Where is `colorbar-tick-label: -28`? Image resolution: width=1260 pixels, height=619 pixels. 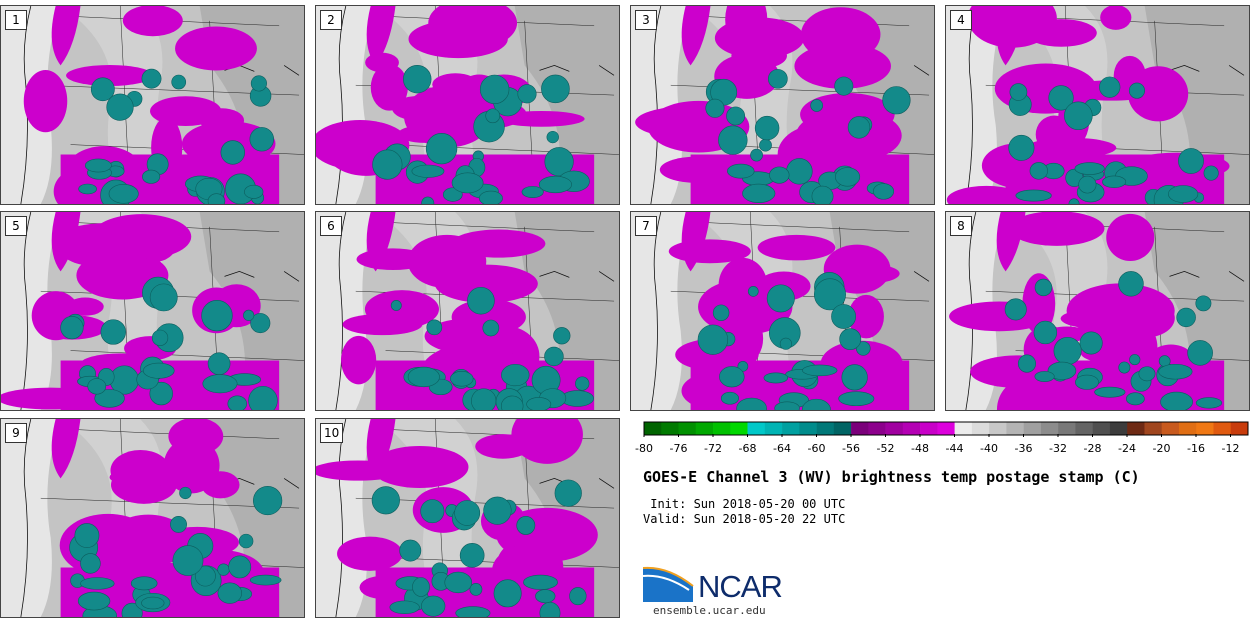 colorbar-tick-label: -28 is located at coordinates (1092, 448).